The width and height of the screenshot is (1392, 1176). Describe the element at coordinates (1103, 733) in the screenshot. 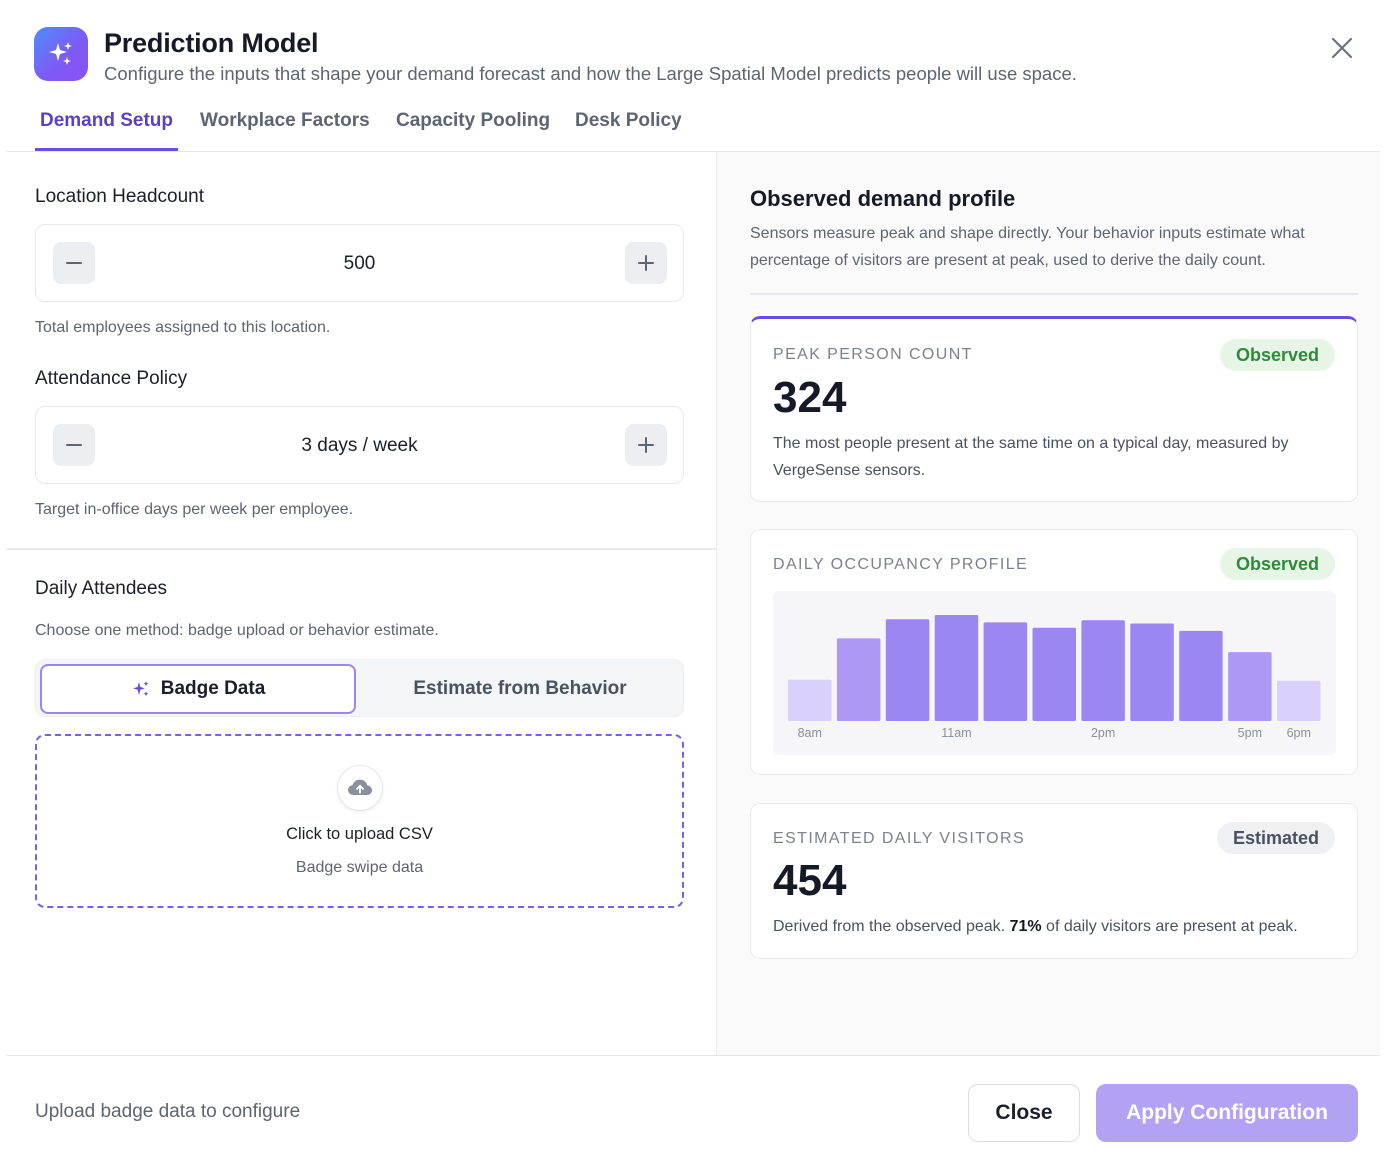

I see `x-tick-label: 2pm` at that location.